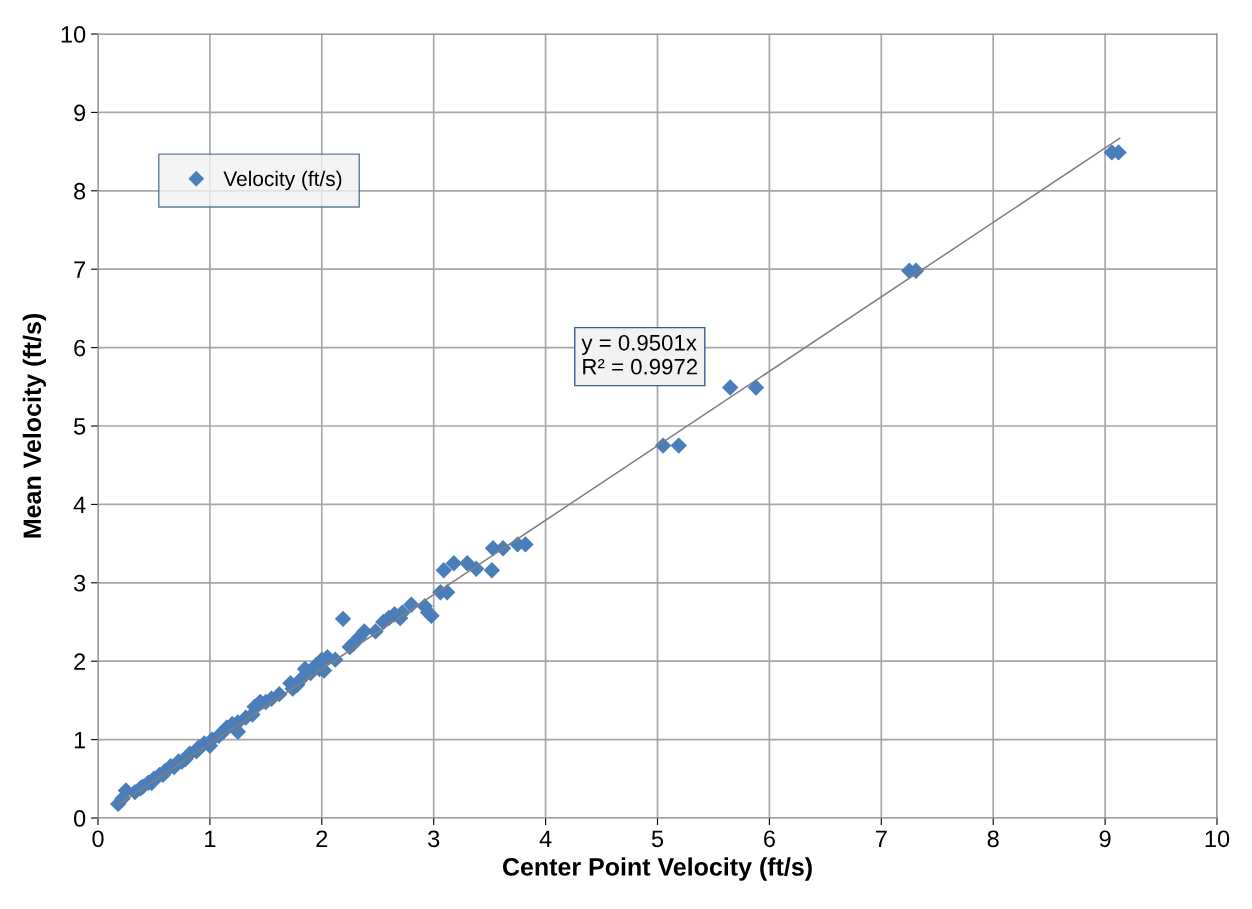 The height and width of the screenshot is (909, 1252). I want to click on y-tick-label: 6, so click(80, 348).